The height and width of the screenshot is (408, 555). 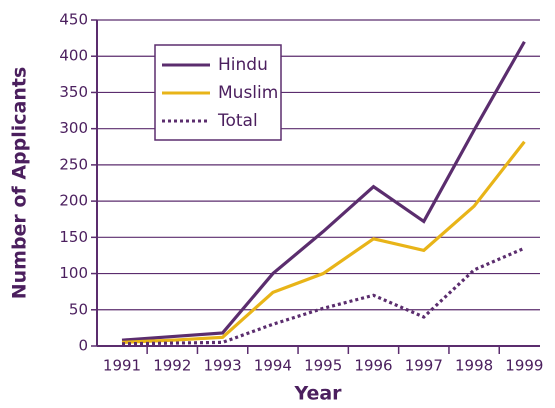 What do you see at coordinates (73, 164) in the screenshot?
I see `y-tick-label: 250` at bounding box center [73, 164].